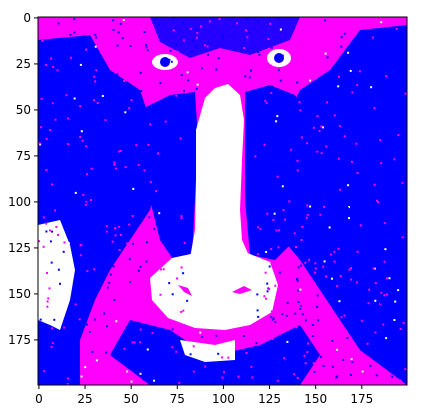 The height and width of the screenshot is (416, 430). Describe the element at coordinates (279, 58) in the screenshot. I see `right-pupil` at that location.